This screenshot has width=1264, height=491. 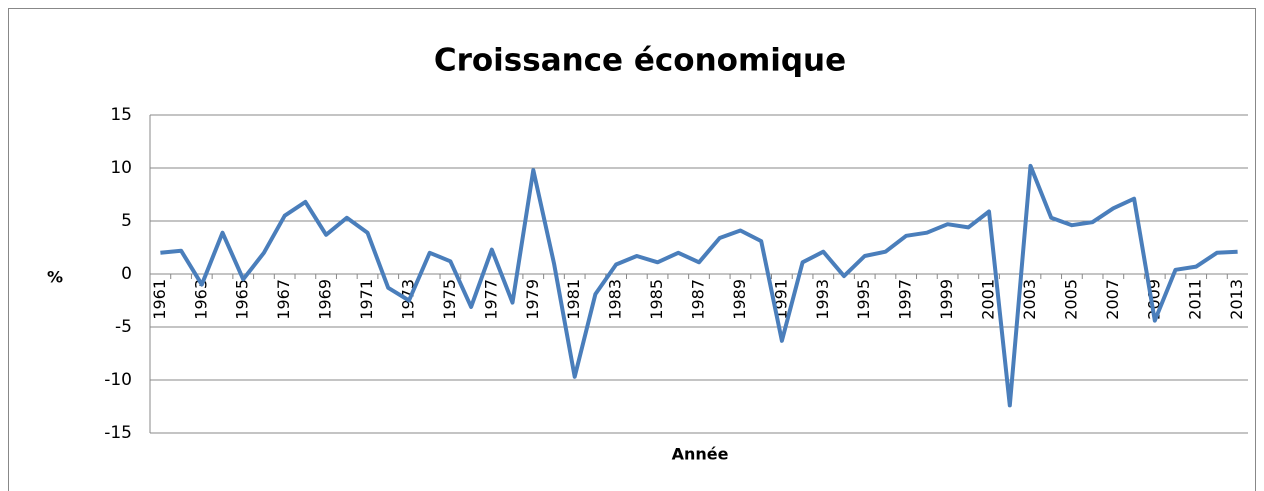 I want to click on x-tick-label: 2013, so click(x=1236, y=299).